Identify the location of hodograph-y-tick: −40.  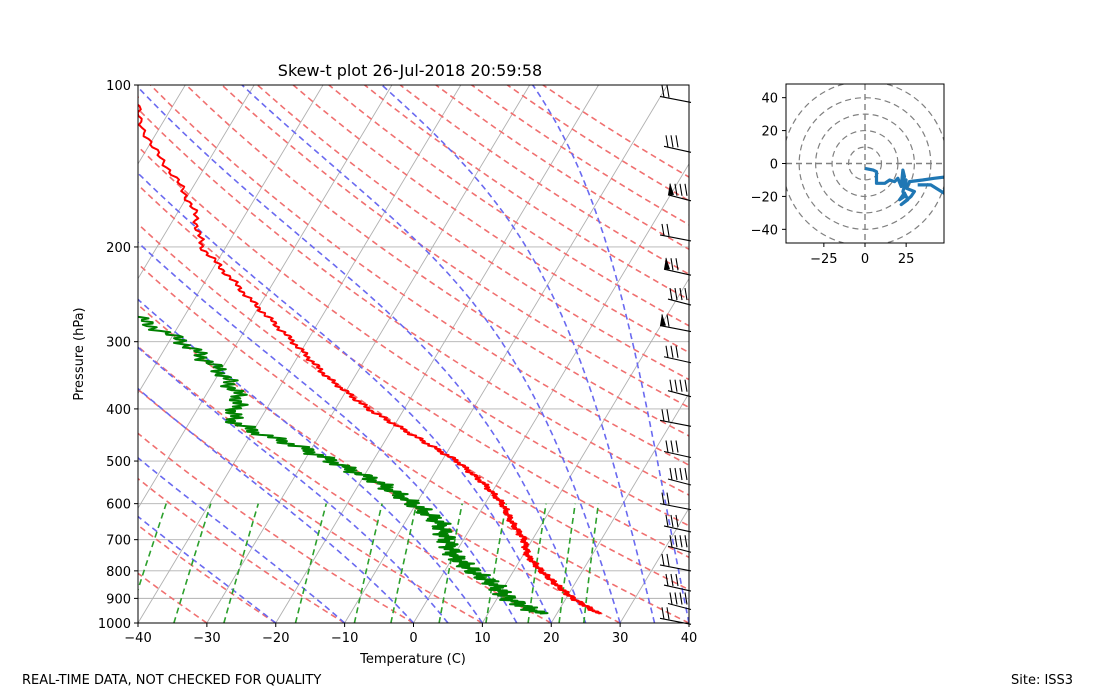
(768, 230).